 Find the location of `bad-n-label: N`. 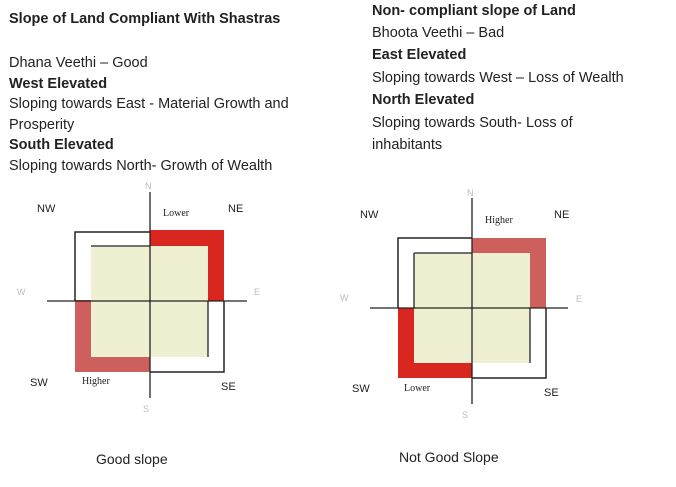

bad-n-label: N is located at coordinates (470, 193).